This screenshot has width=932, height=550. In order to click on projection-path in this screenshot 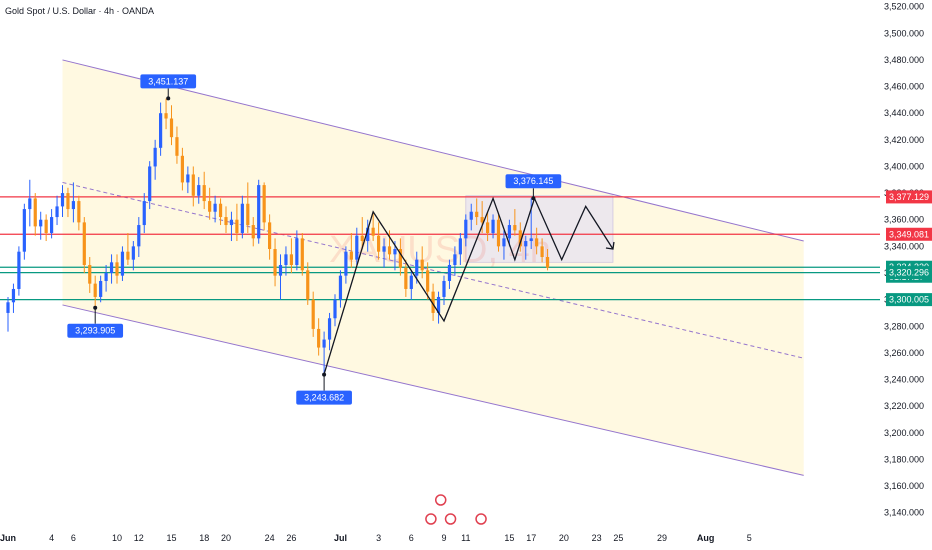, I will do `click(468, 285)`.